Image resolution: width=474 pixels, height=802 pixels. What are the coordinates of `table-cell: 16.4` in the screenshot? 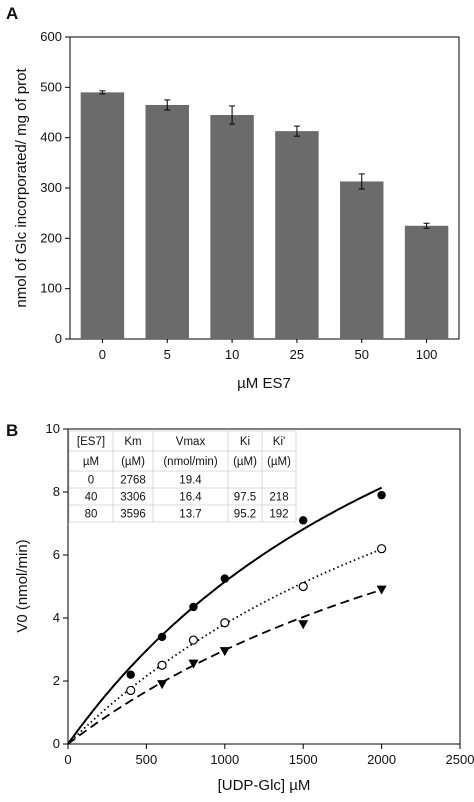 It's located at (190, 498).